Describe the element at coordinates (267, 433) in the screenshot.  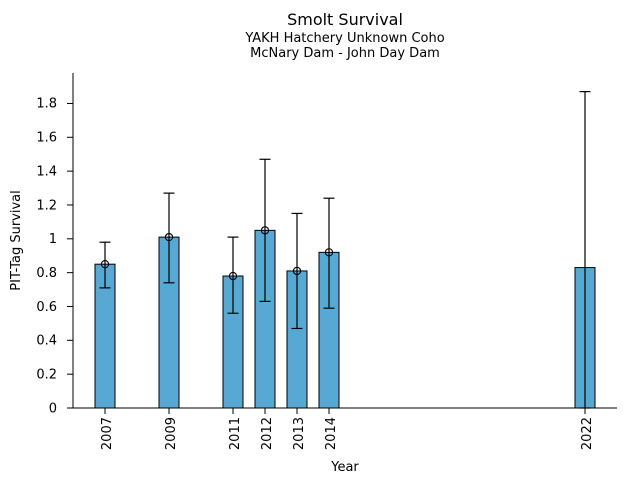
I see `x-tick-label-2012: 2012` at that location.